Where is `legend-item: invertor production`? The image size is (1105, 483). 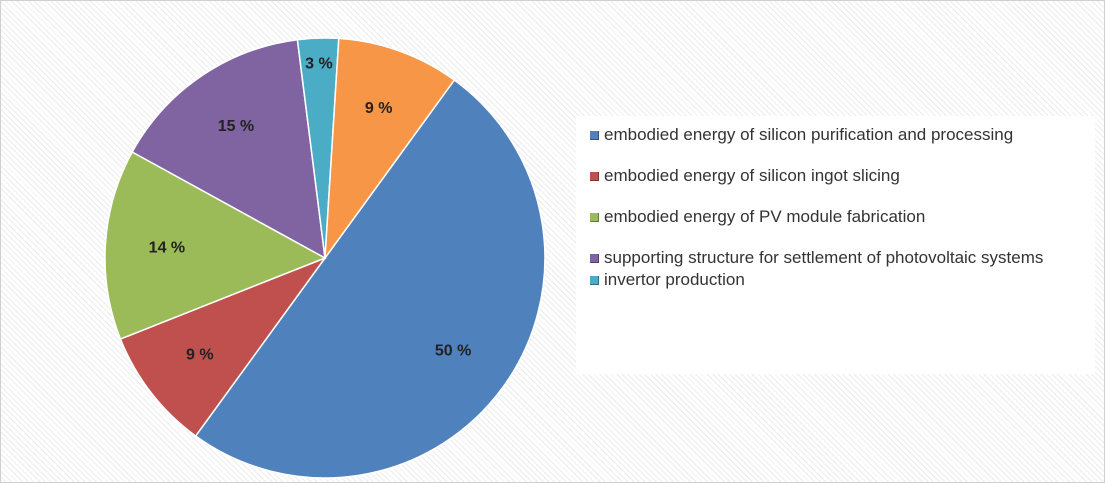 legend-item: invertor production is located at coordinates (836, 280).